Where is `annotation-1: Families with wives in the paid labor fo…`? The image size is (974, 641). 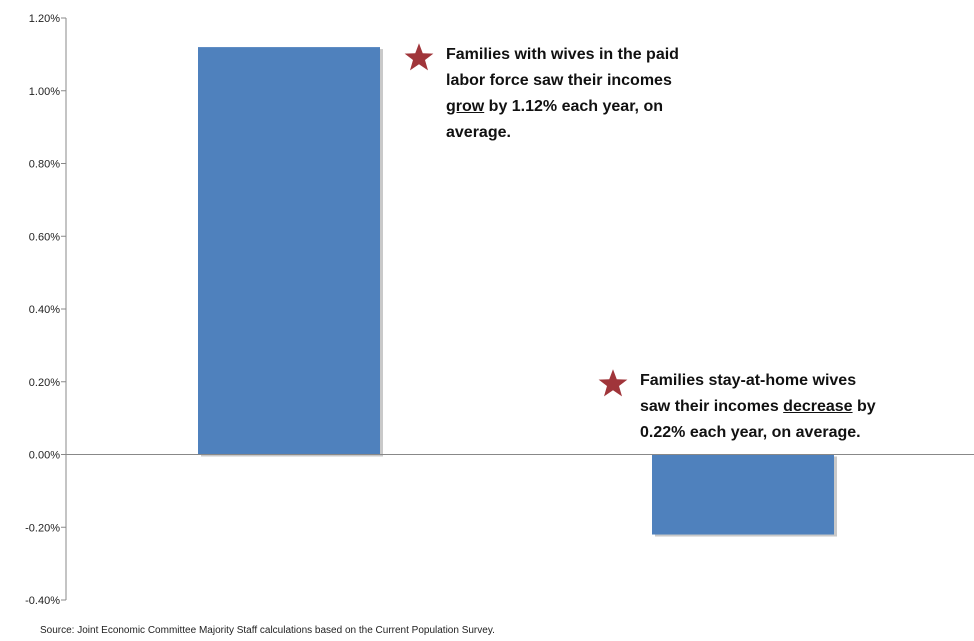 annotation-1: Families with wives in the paid labor fo… is located at coordinates (575, 94).